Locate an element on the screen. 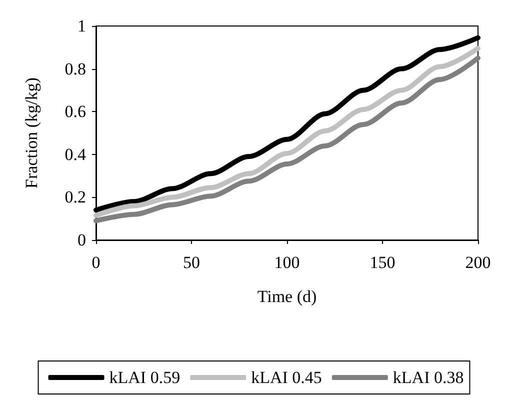 The image size is (512, 406). x-tick-label: 50 is located at coordinates (191, 262).